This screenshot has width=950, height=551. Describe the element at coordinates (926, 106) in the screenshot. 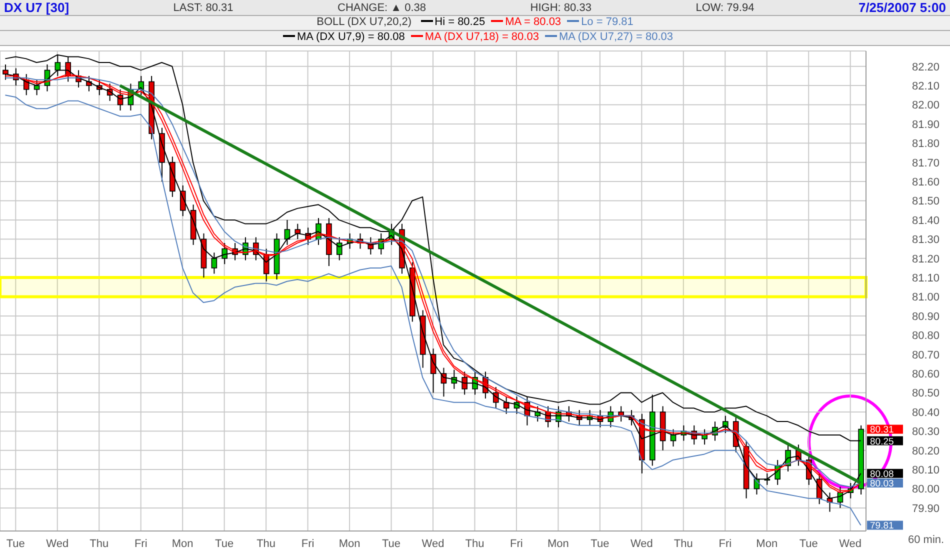

I see `y-tick-label: 82.00` at that location.